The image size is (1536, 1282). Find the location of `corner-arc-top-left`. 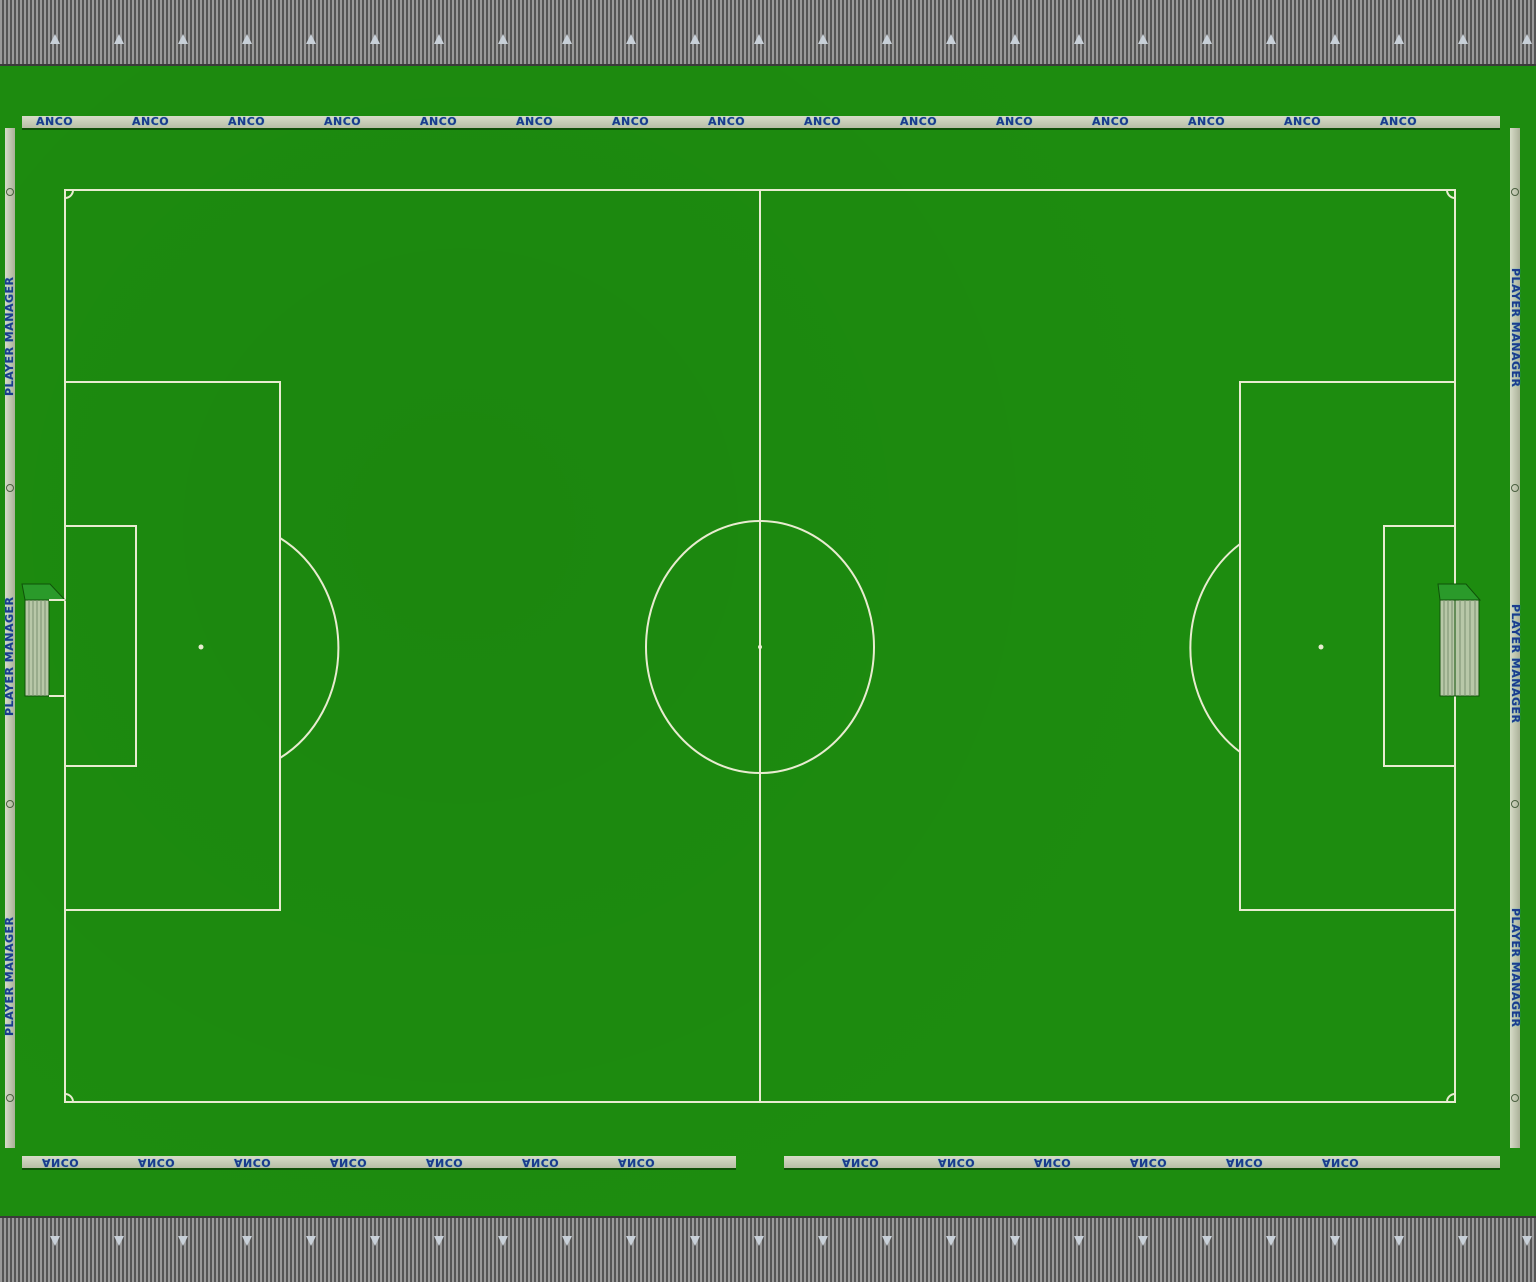

corner-arc-top-left is located at coordinates (69, 194).